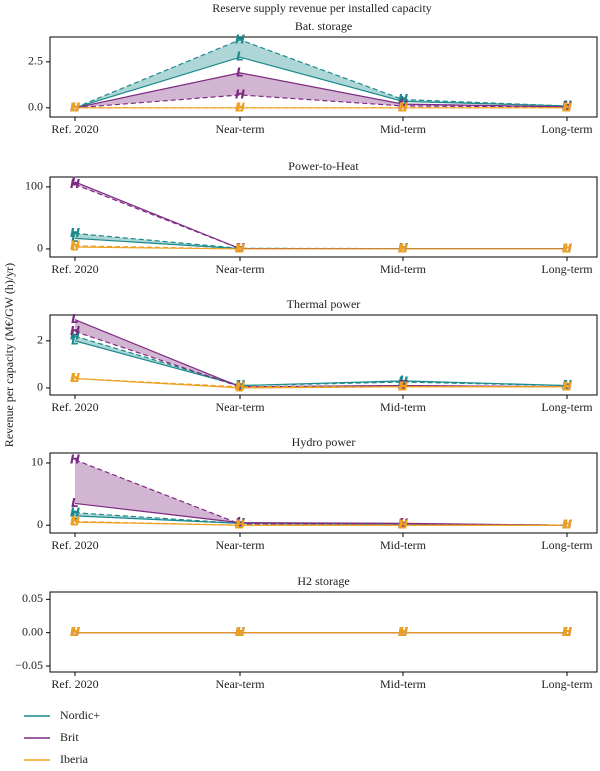 This screenshot has width=600, height=771. What do you see at coordinates (323, 26) in the screenshot?
I see `subplot-title: Bat. storage` at bounding box center [323, 26].